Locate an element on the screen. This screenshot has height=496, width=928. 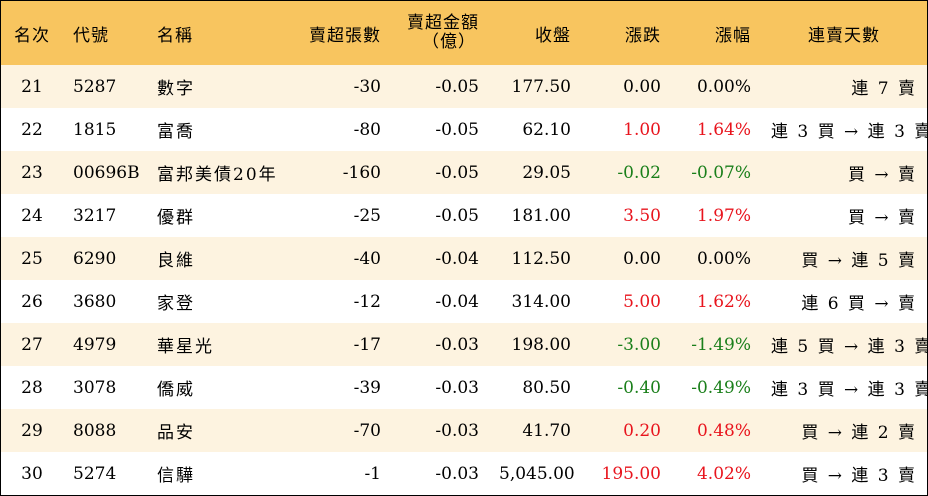
cell-close: 198.00 is located at coordinates (541, 344).